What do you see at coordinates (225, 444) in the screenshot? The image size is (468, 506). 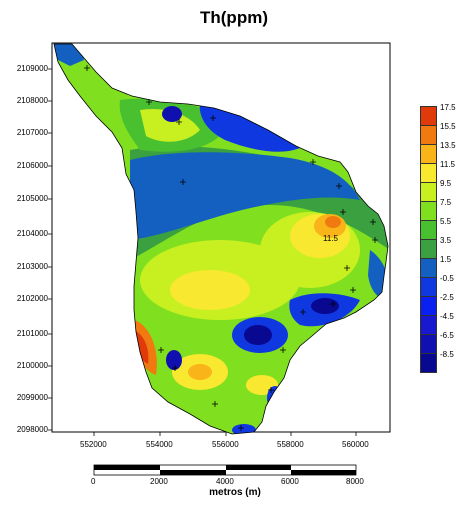 I see `x-tick-label-556000: 556000` at bounding box center [225, 444].